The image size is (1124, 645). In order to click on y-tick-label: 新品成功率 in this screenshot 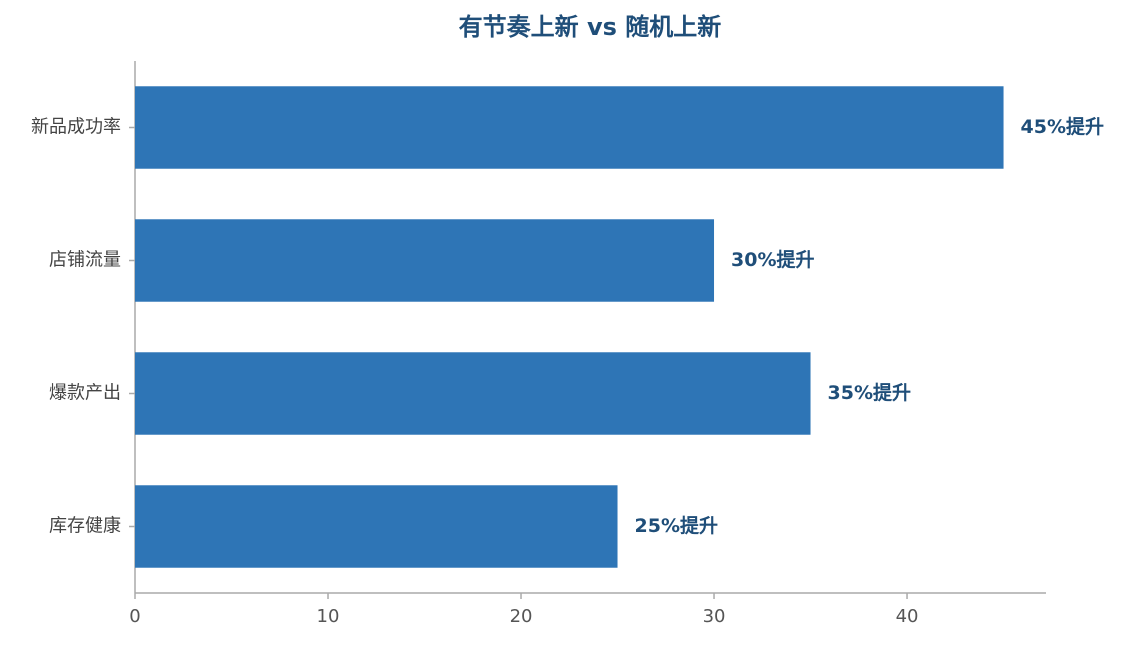, I will do `click(76, 127)`.